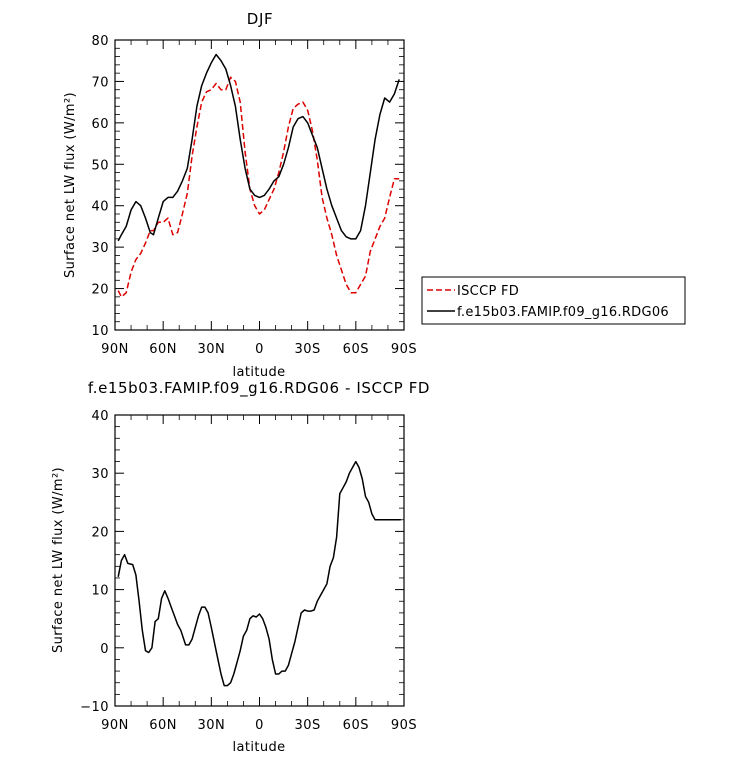  Describe the element at coordinates (259, 388) in the screenshot. I see `bottom-chart-title: f.e15b03.FAMIP.f09_g16.RDG06 - ISCCP FD` at that location.